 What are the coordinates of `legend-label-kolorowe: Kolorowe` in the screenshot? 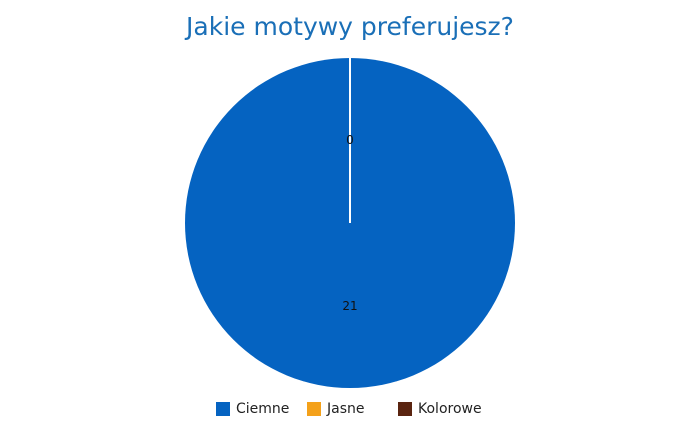 It's located at (450, 409).